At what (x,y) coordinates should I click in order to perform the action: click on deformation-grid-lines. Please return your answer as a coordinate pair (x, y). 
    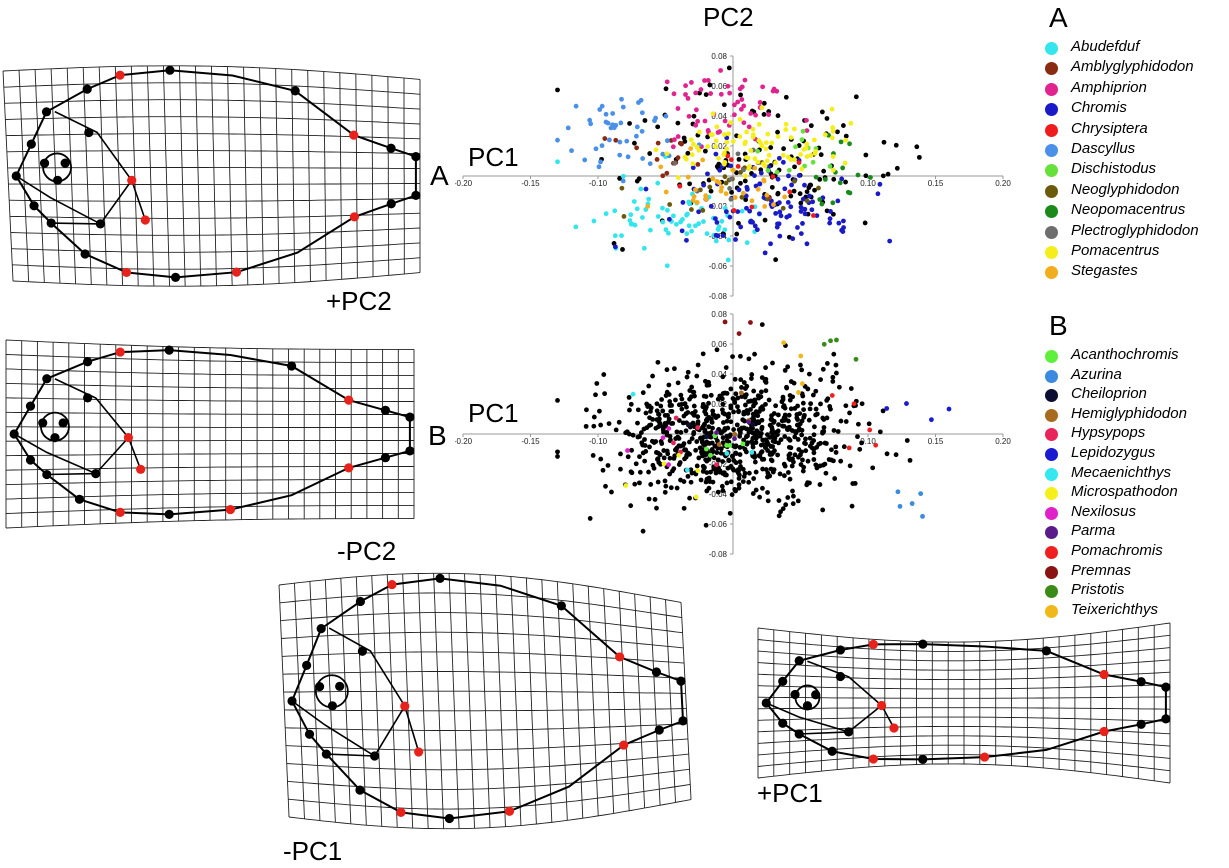
    Looking at the image, I should click on (964, 703).